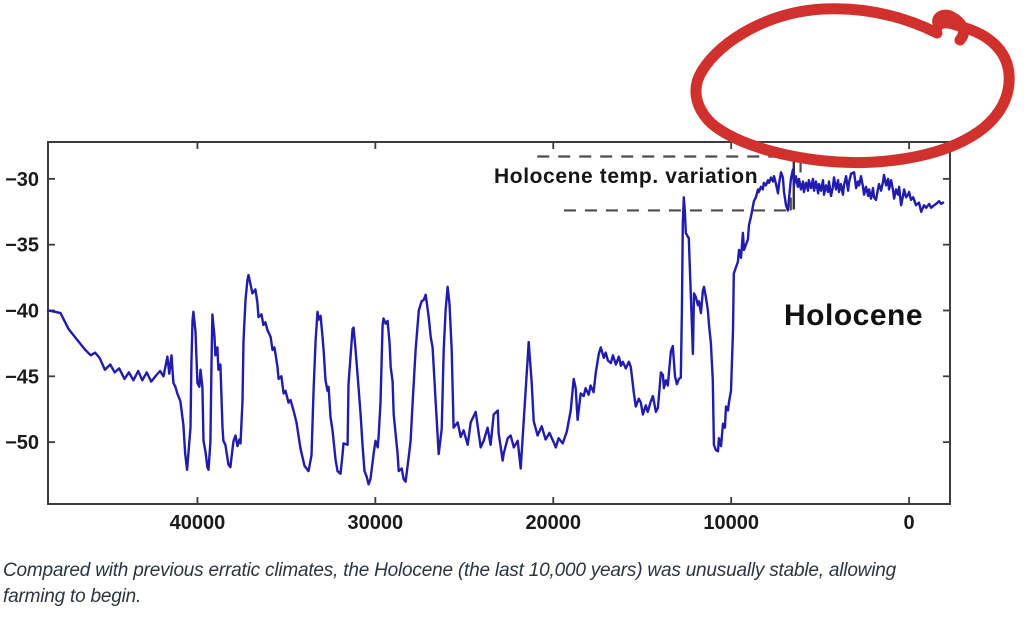  Describe the element at coordinates (22, 246) in the screenshot. I see `y-tick-label: −35` at that location.